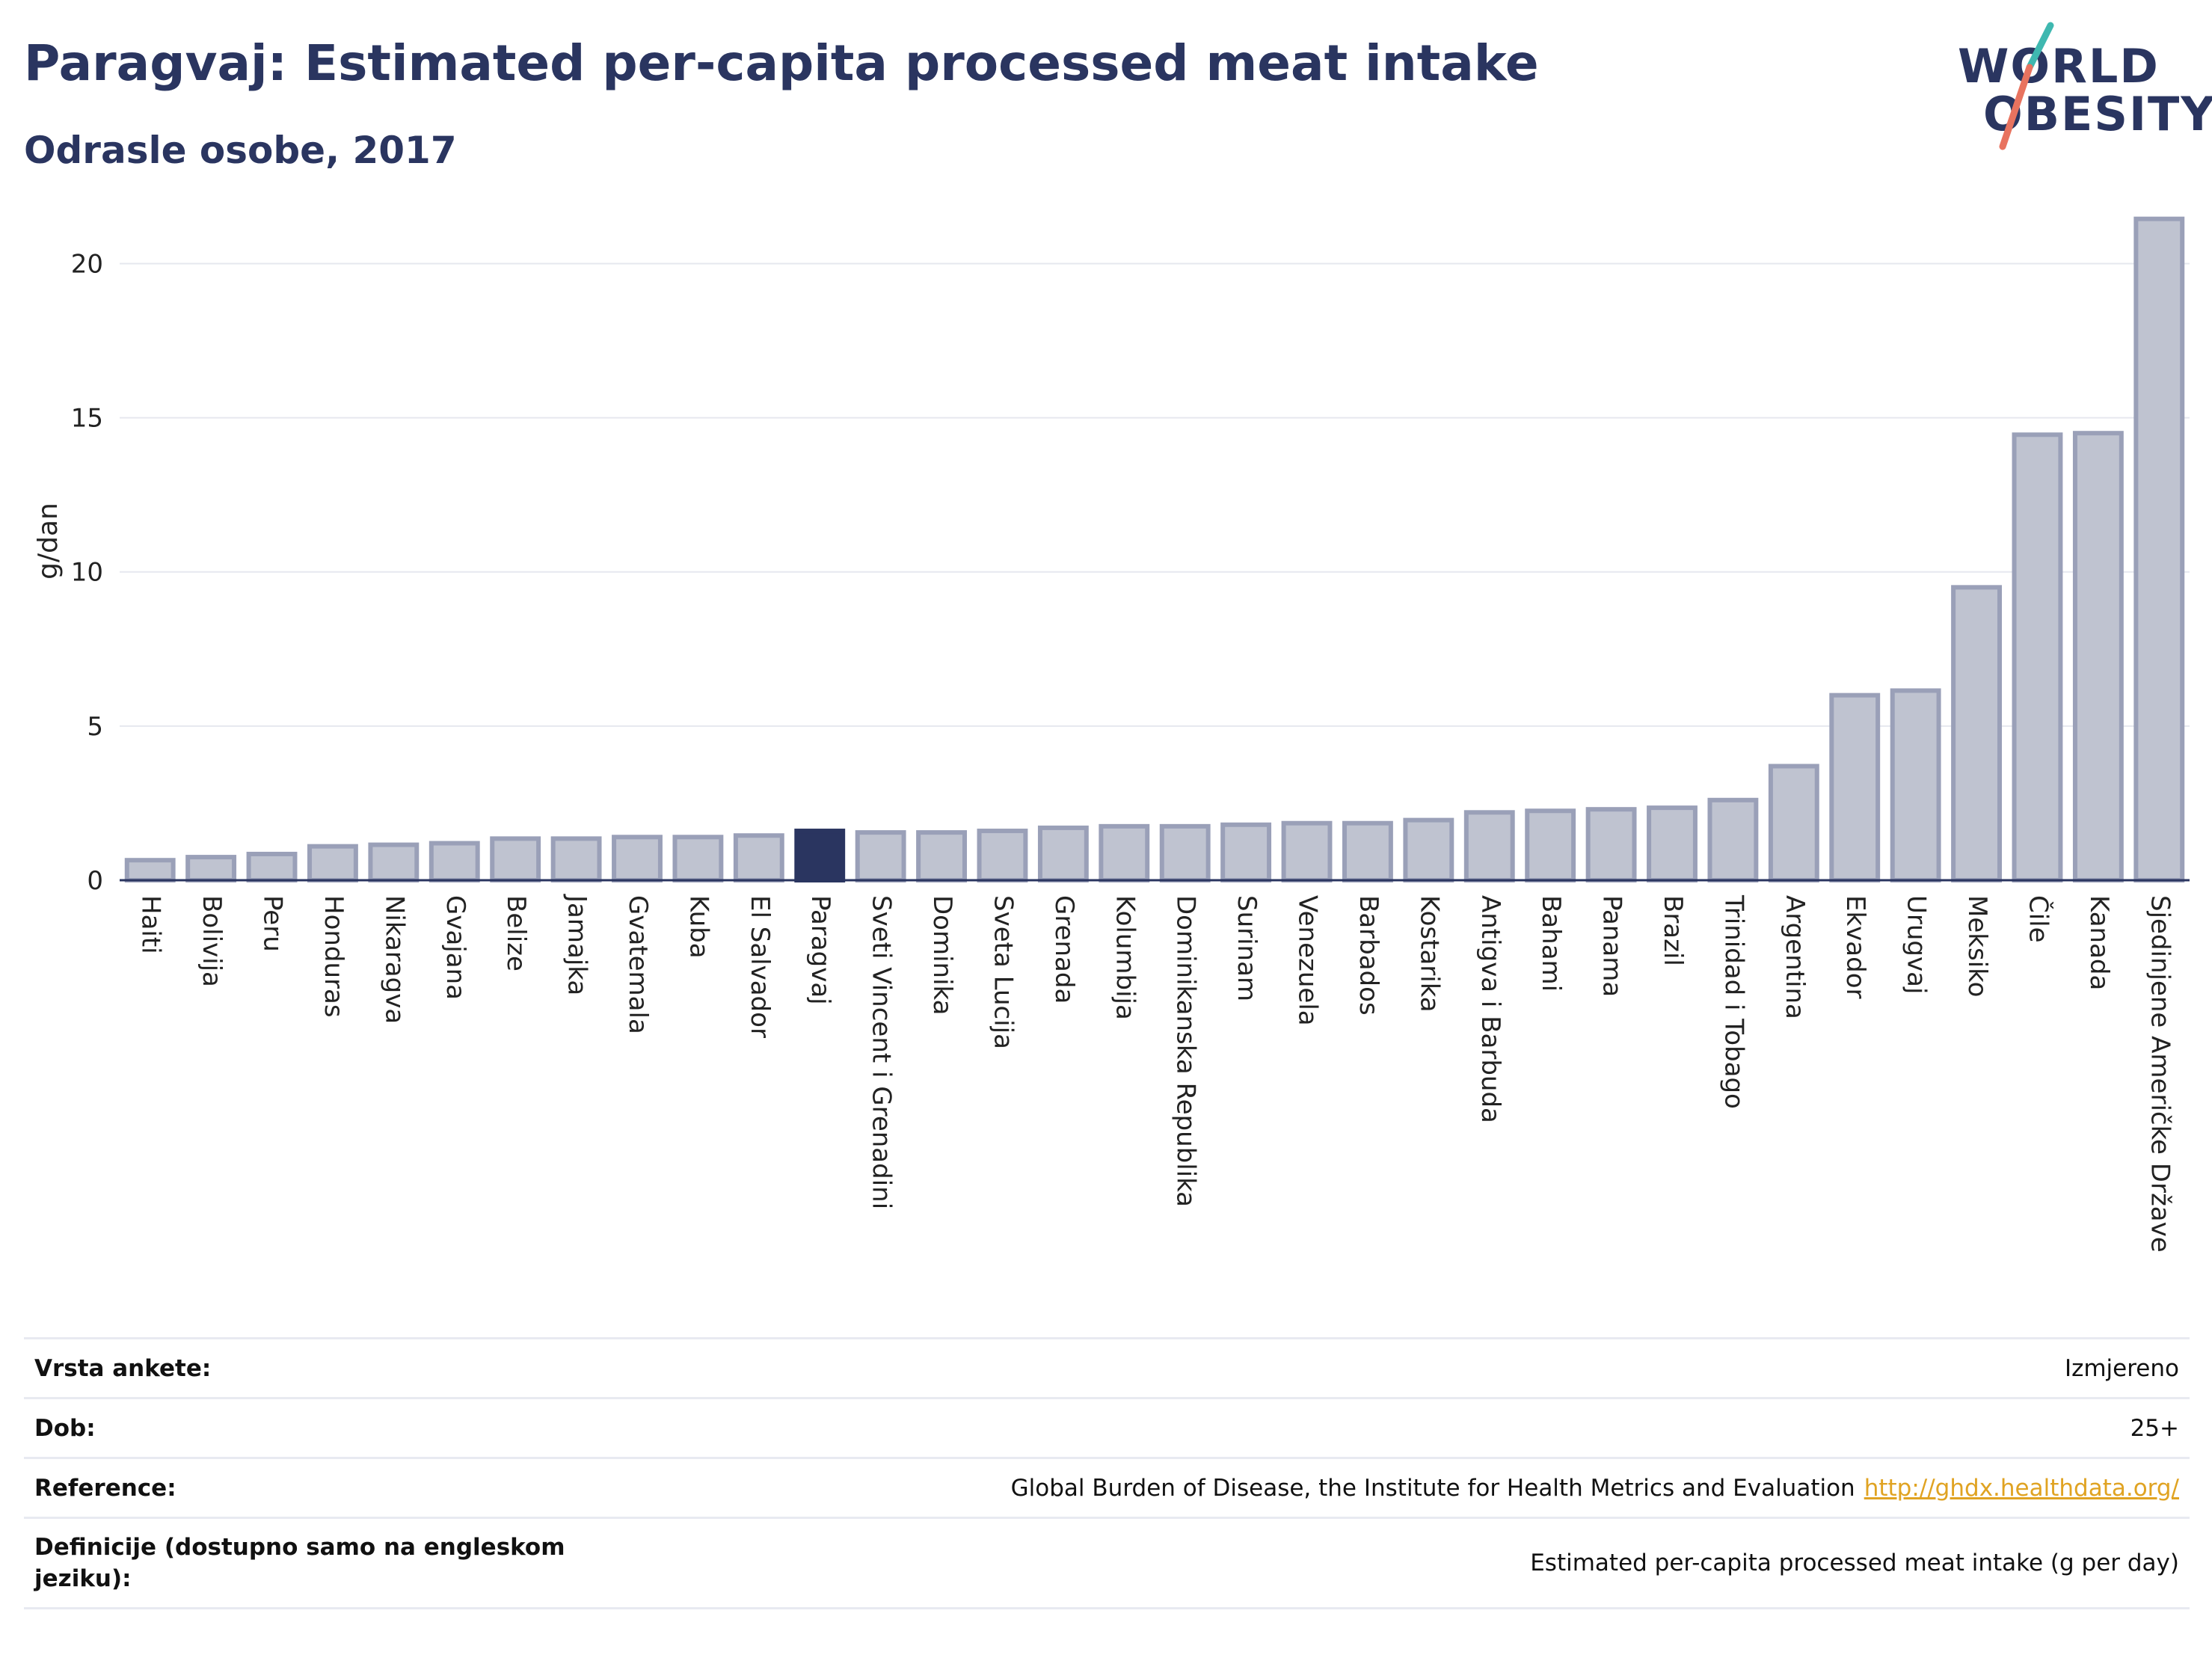  What do you see at coordinates (123, 1368) in the screenshot?
I see `info-label: Vrsta ankete:` at bounding box center [123, 1368].